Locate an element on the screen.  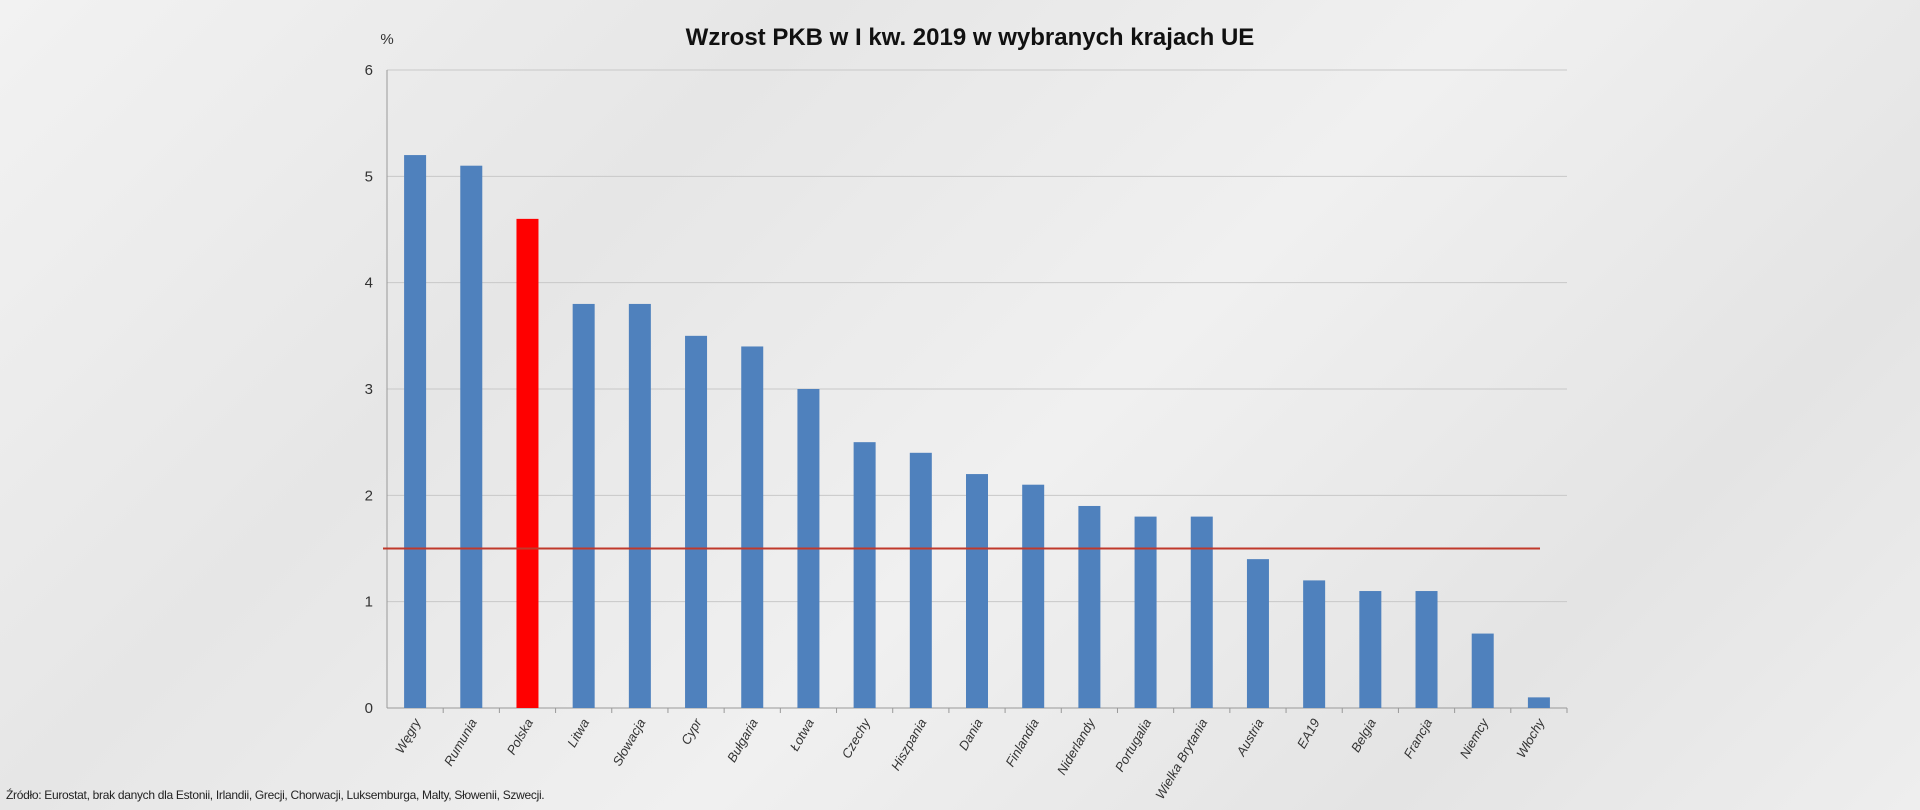
x-tick-label: Dania is located at coordinates (971, 734).